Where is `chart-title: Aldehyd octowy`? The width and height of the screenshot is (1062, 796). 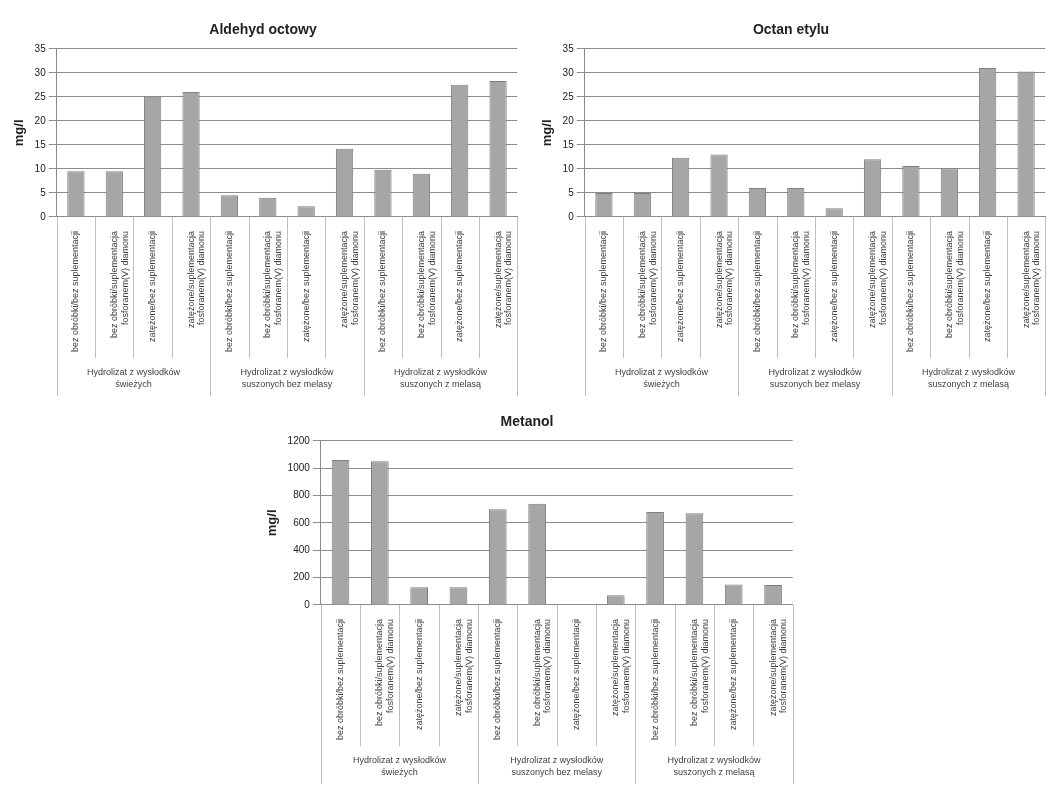 chart-title: Aldehyd octowy is located at coordinates (263, 29).